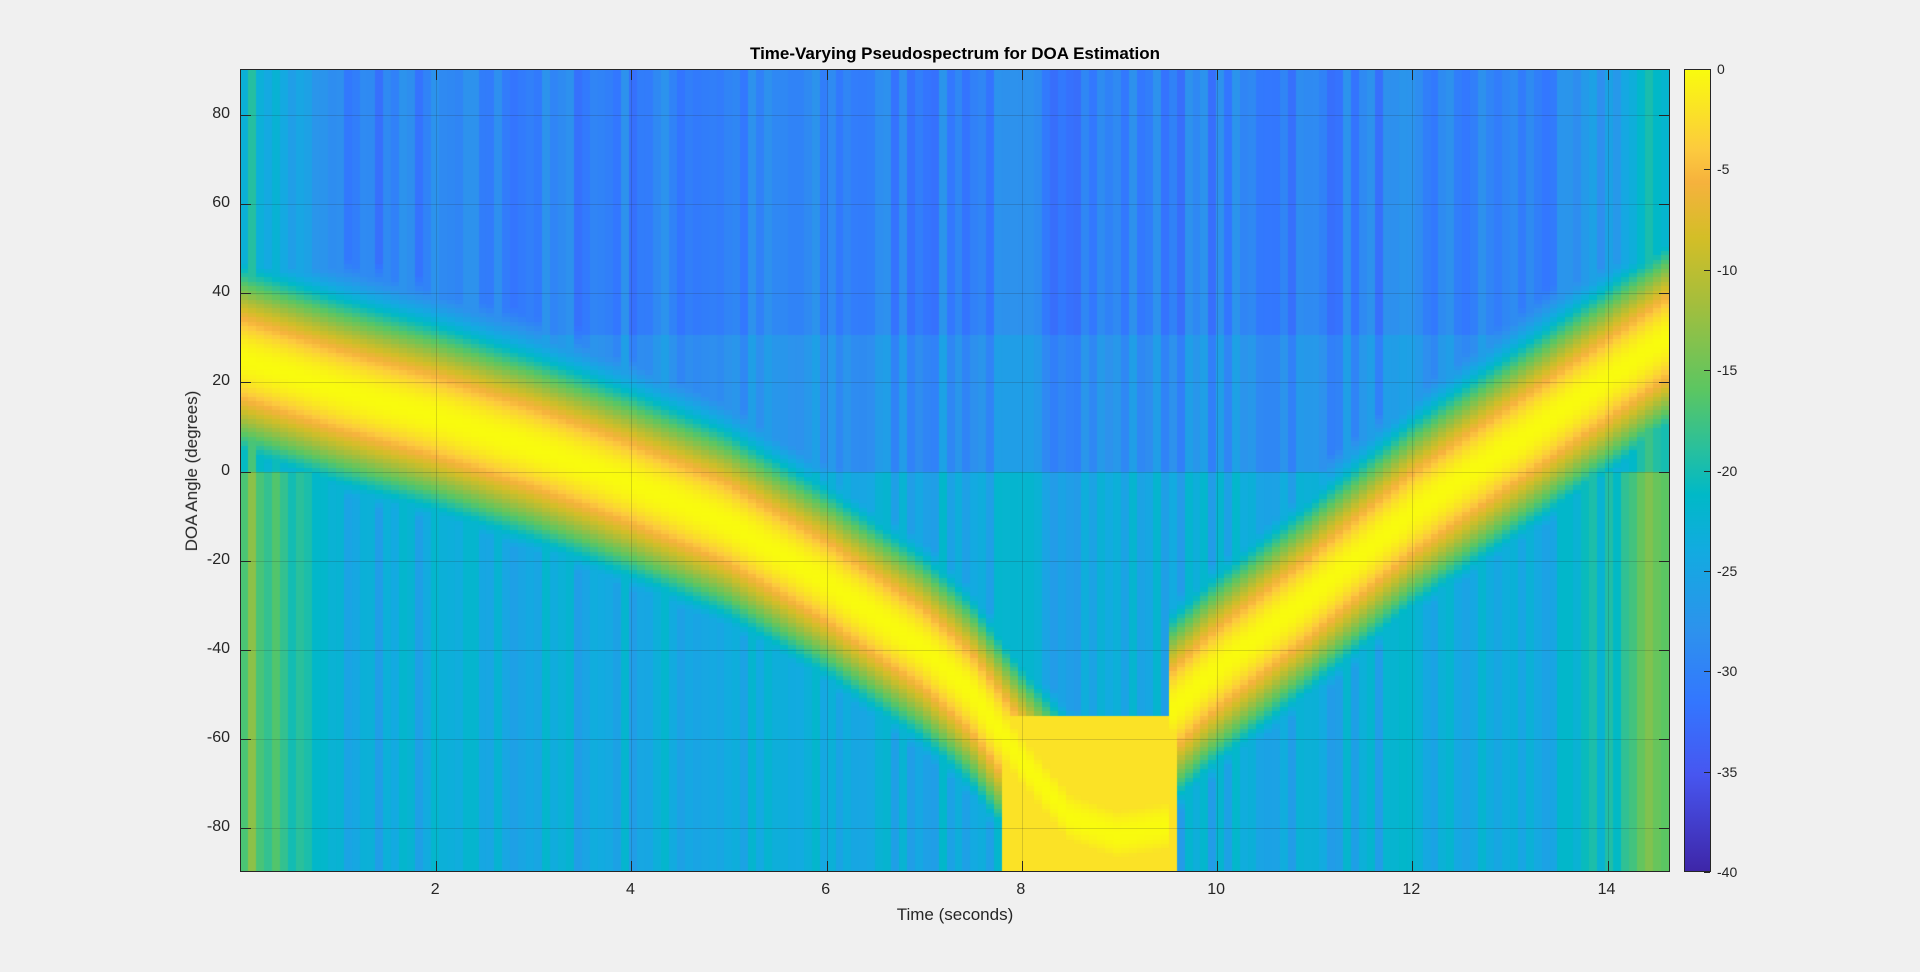 The height and width of the screenshot is (972, 1920). Describe the element at coordinates (1727, 470) in the screenshot. I see `colorbar-label: -20` at that location.